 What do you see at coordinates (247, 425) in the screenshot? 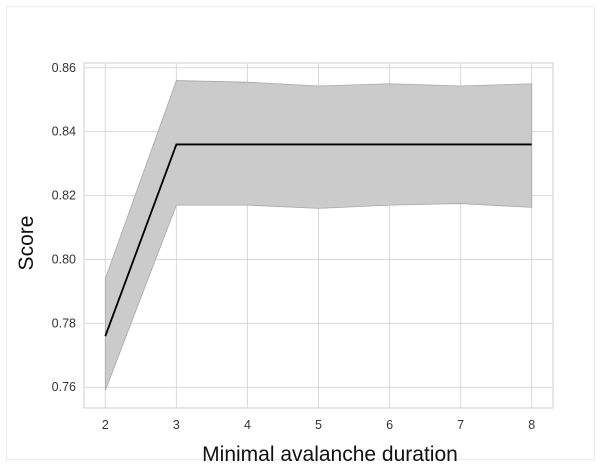
I see `x-tick-label: 4` at bounding box center [247, 425].